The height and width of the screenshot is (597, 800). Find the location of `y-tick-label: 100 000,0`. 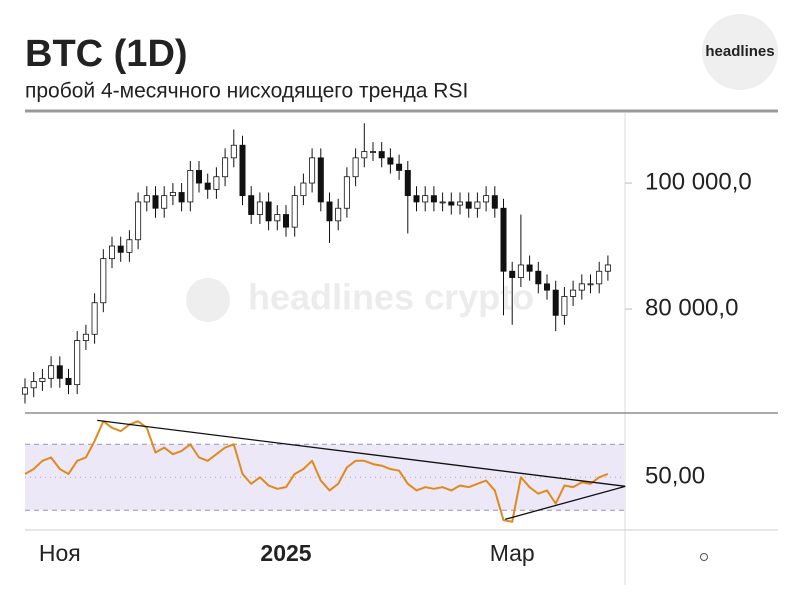

y-tick-label: 100 000,0 is located at coordinates (698, 181).